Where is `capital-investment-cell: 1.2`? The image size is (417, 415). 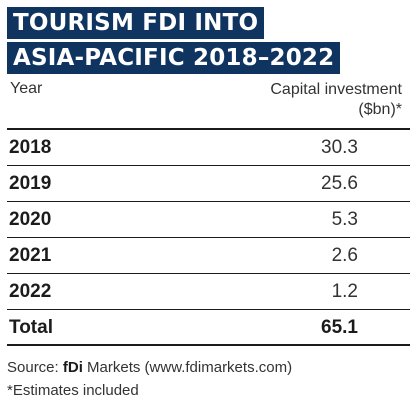 capital-investment-cell: 1.2 is located at coordinates (344, 291).